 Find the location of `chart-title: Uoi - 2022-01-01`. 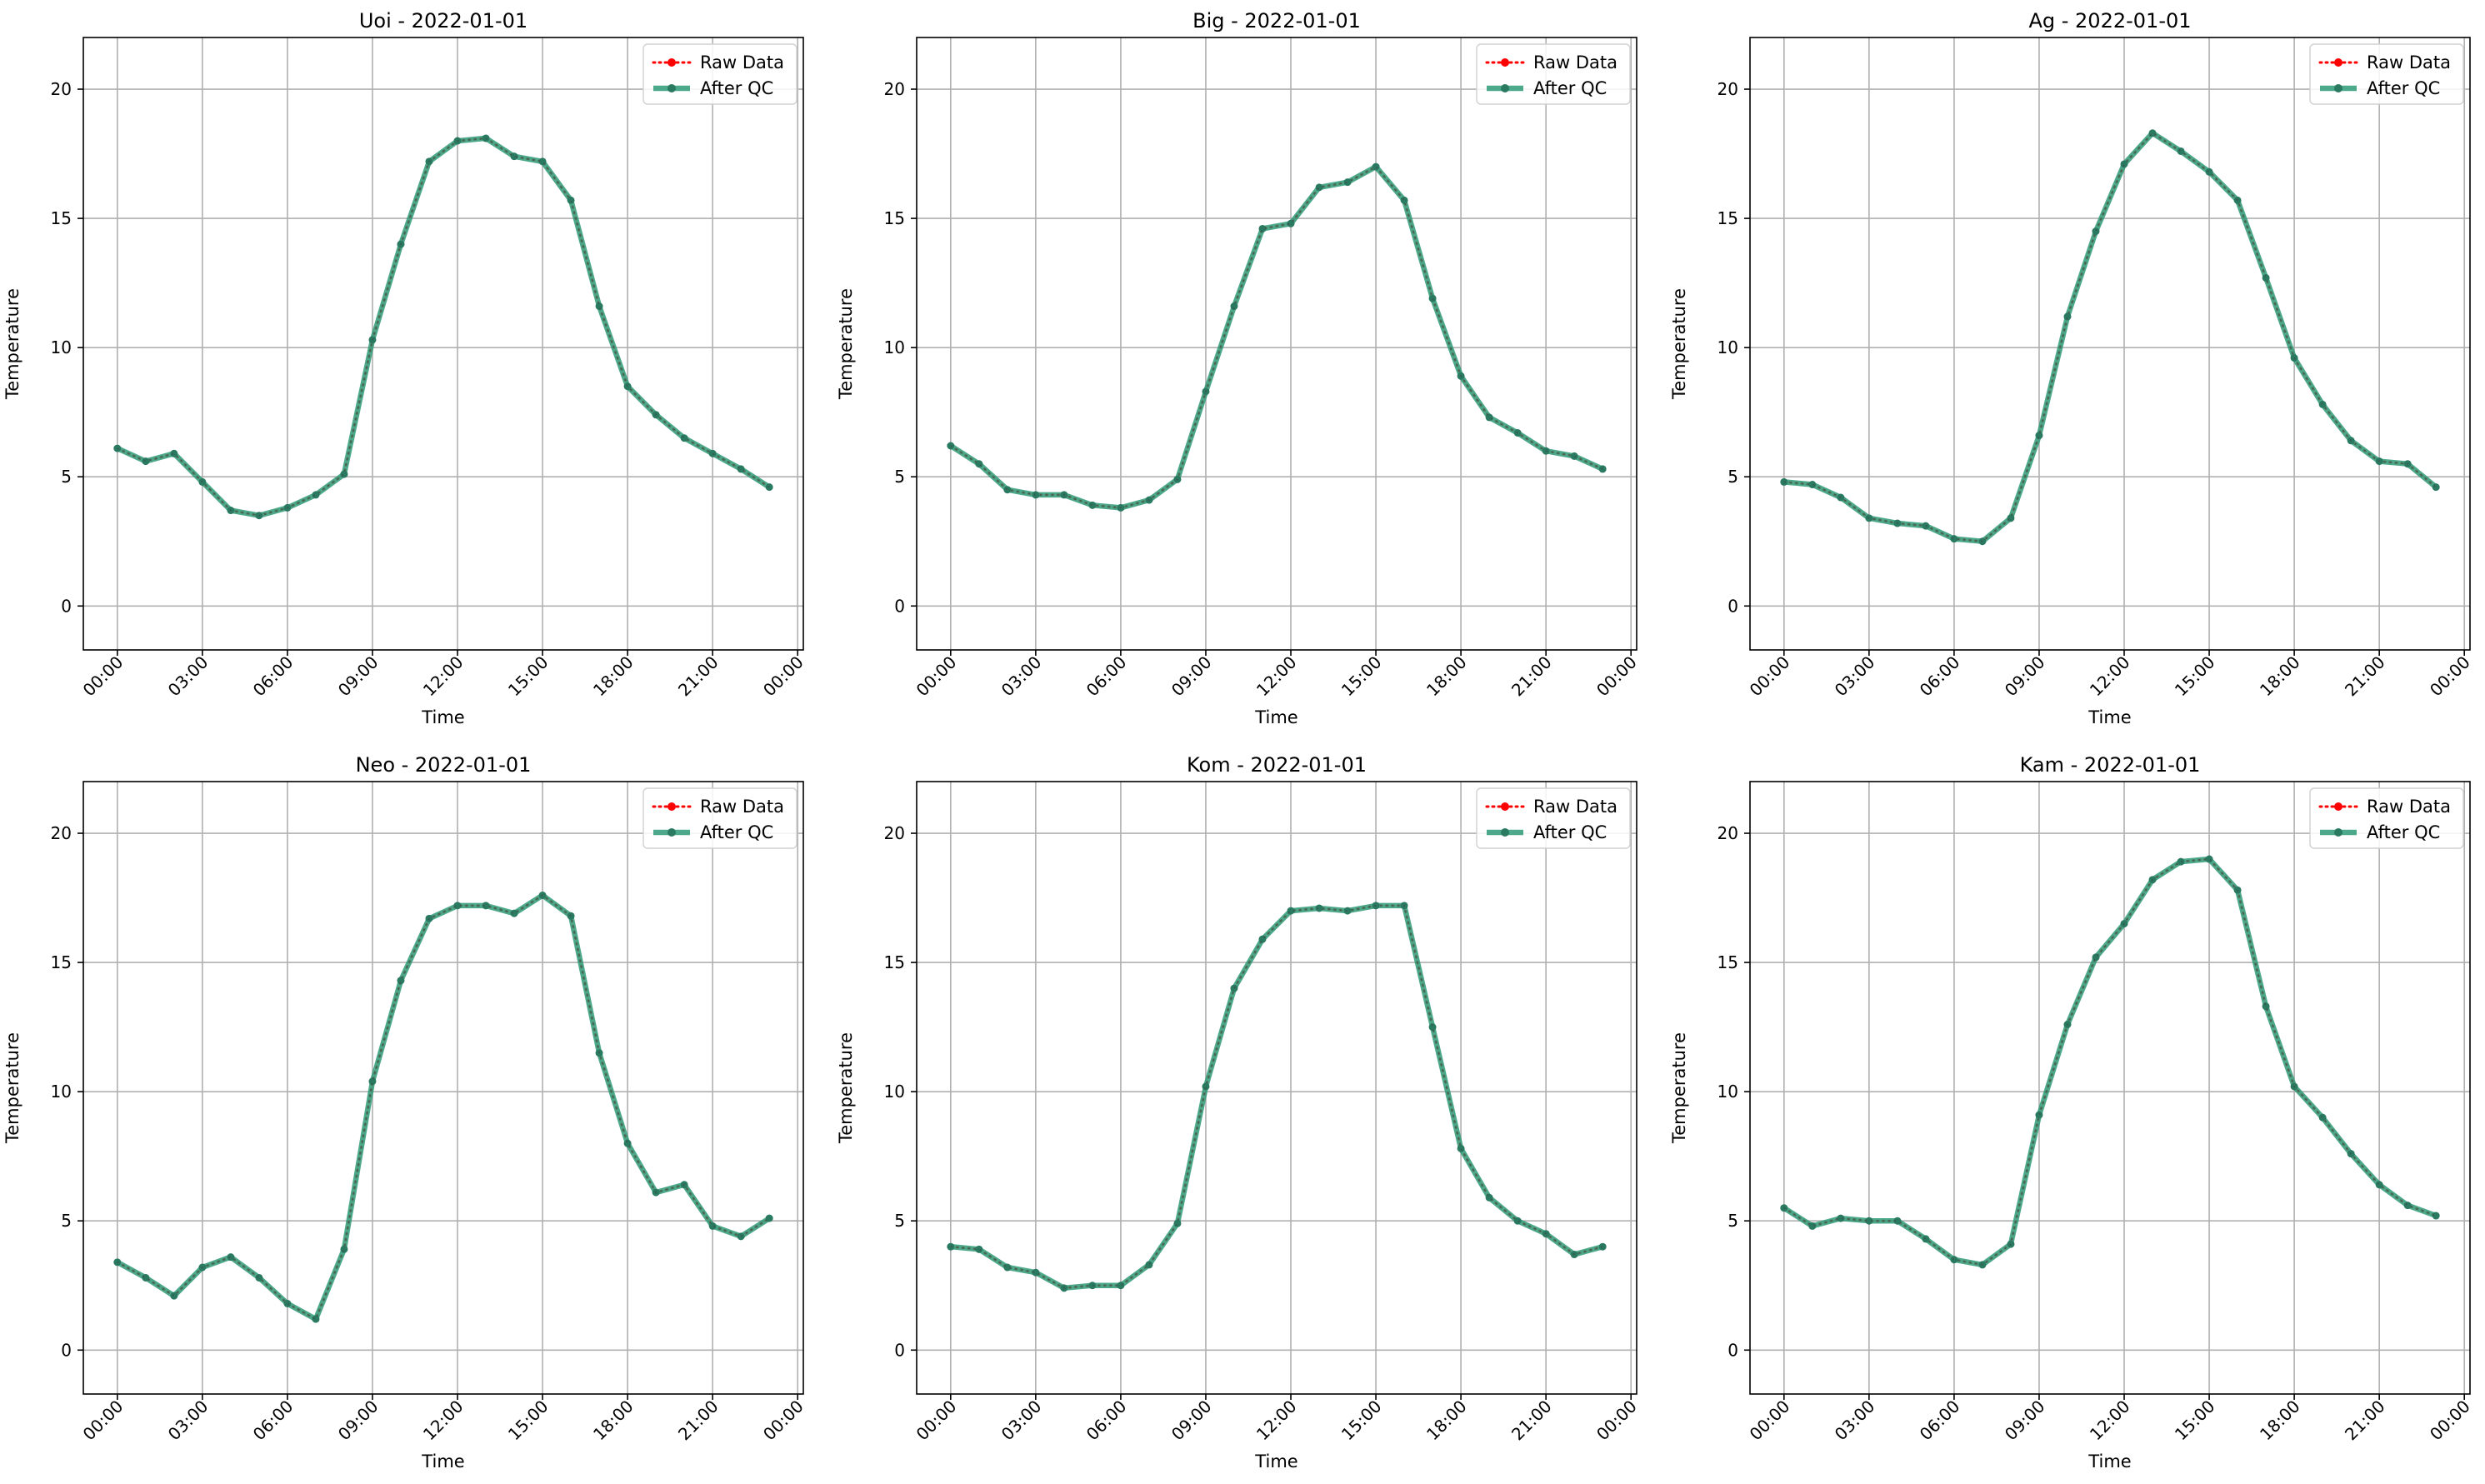

chart-title: Uoi - 2022-01-01 is located at coordinates (443, 20).